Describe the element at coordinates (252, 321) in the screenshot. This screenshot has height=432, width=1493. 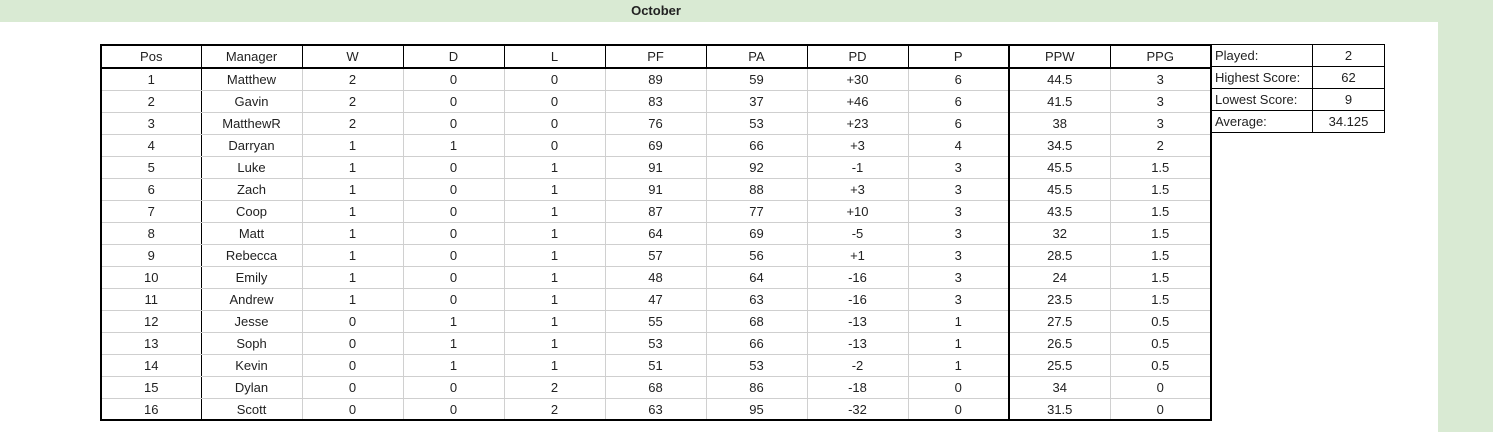
I see `cell-manager: Jesse` at that location.